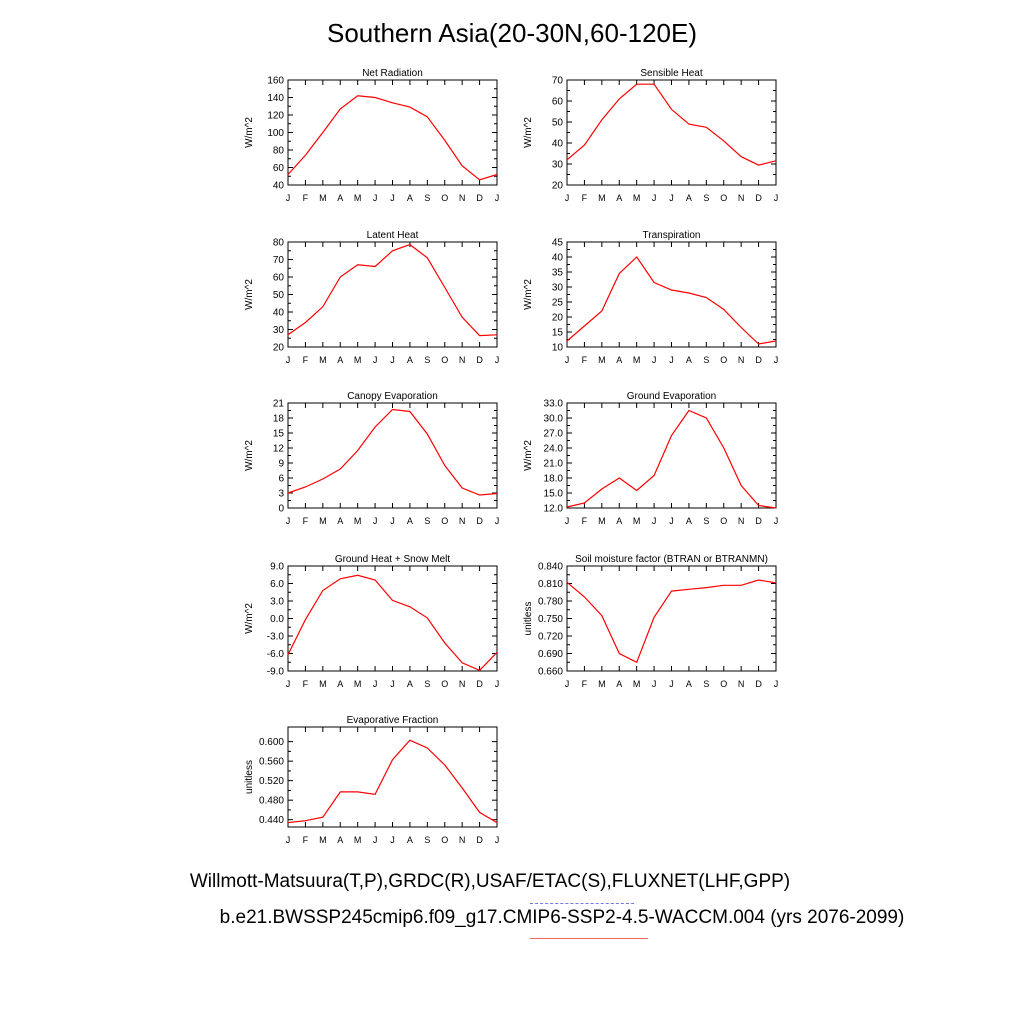 Image resolution: width=1024 pixels, height=1024 pixels. What do you see at coordinates (393, 559) in the screenshot?
I see `panel-title: Ground Heat + Snow Melt` at bounding box center [393, 559].